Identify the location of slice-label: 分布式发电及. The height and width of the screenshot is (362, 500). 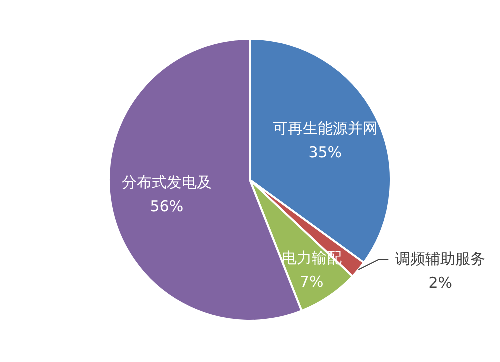
(167, 183).